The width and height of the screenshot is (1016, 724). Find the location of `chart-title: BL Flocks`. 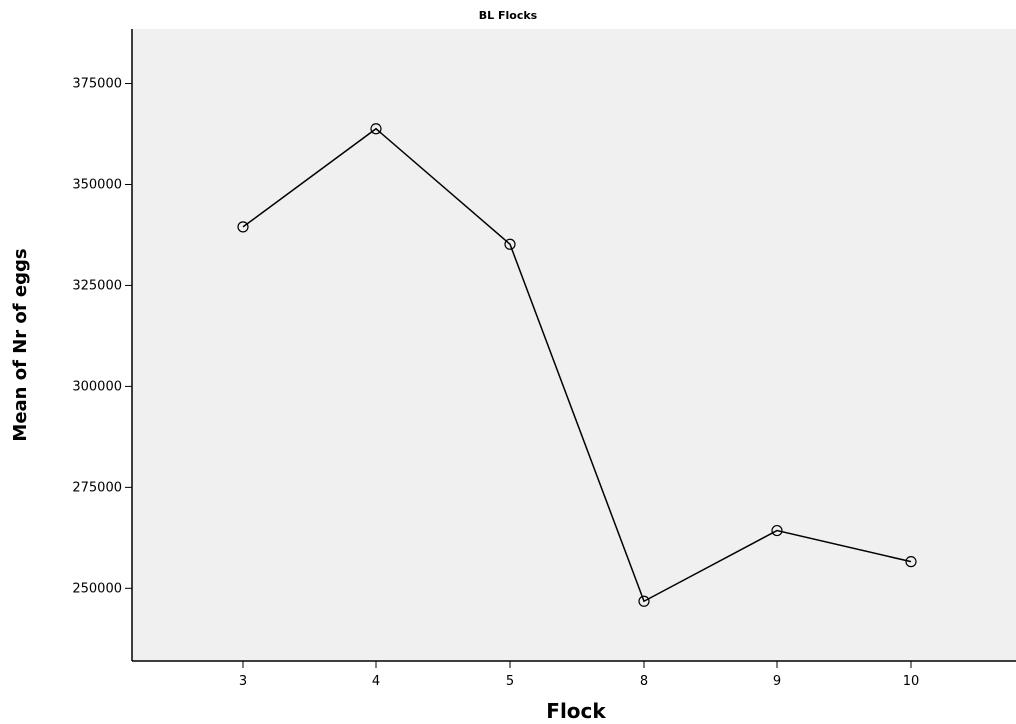

chart-title: BL Flocks is located at coordinates (508, 15).